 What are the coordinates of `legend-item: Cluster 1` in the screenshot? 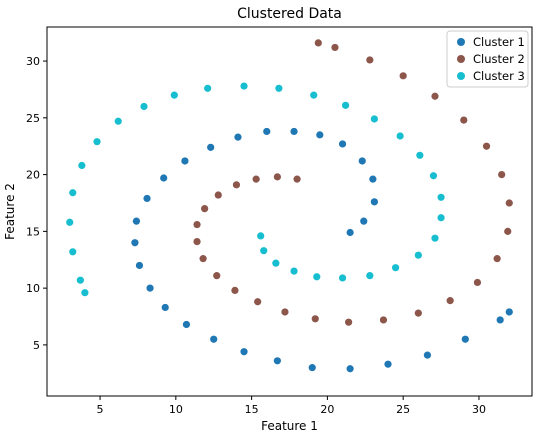 It's located at (491, 42).